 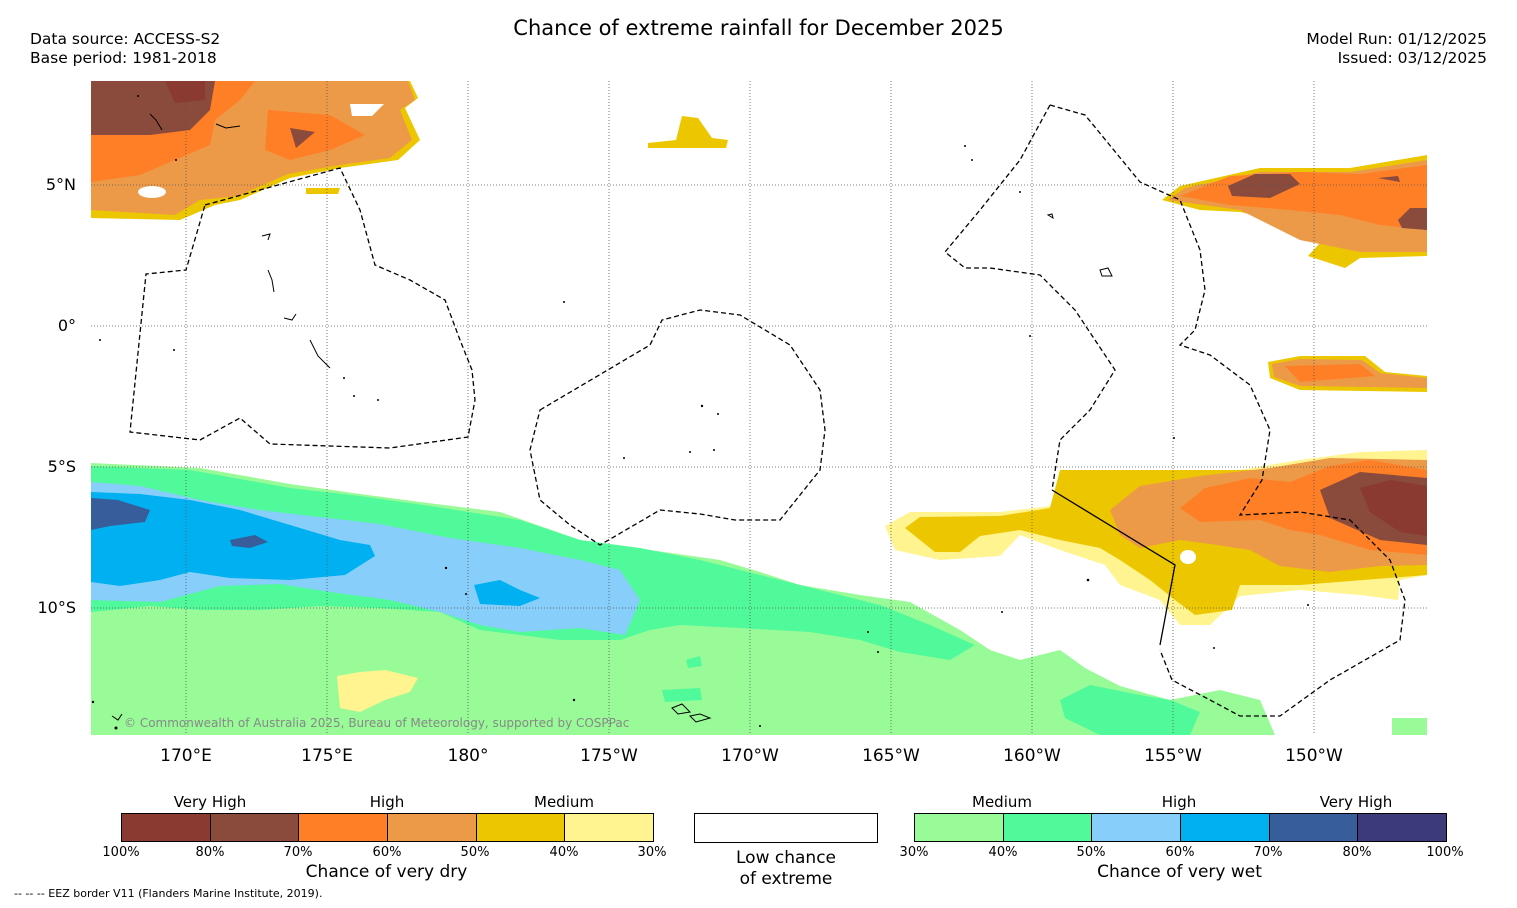 What do you see at coordinates (468, 756) in the screenshot?
I see `lon-label-180: 180°` at bounding box center [468, 756].